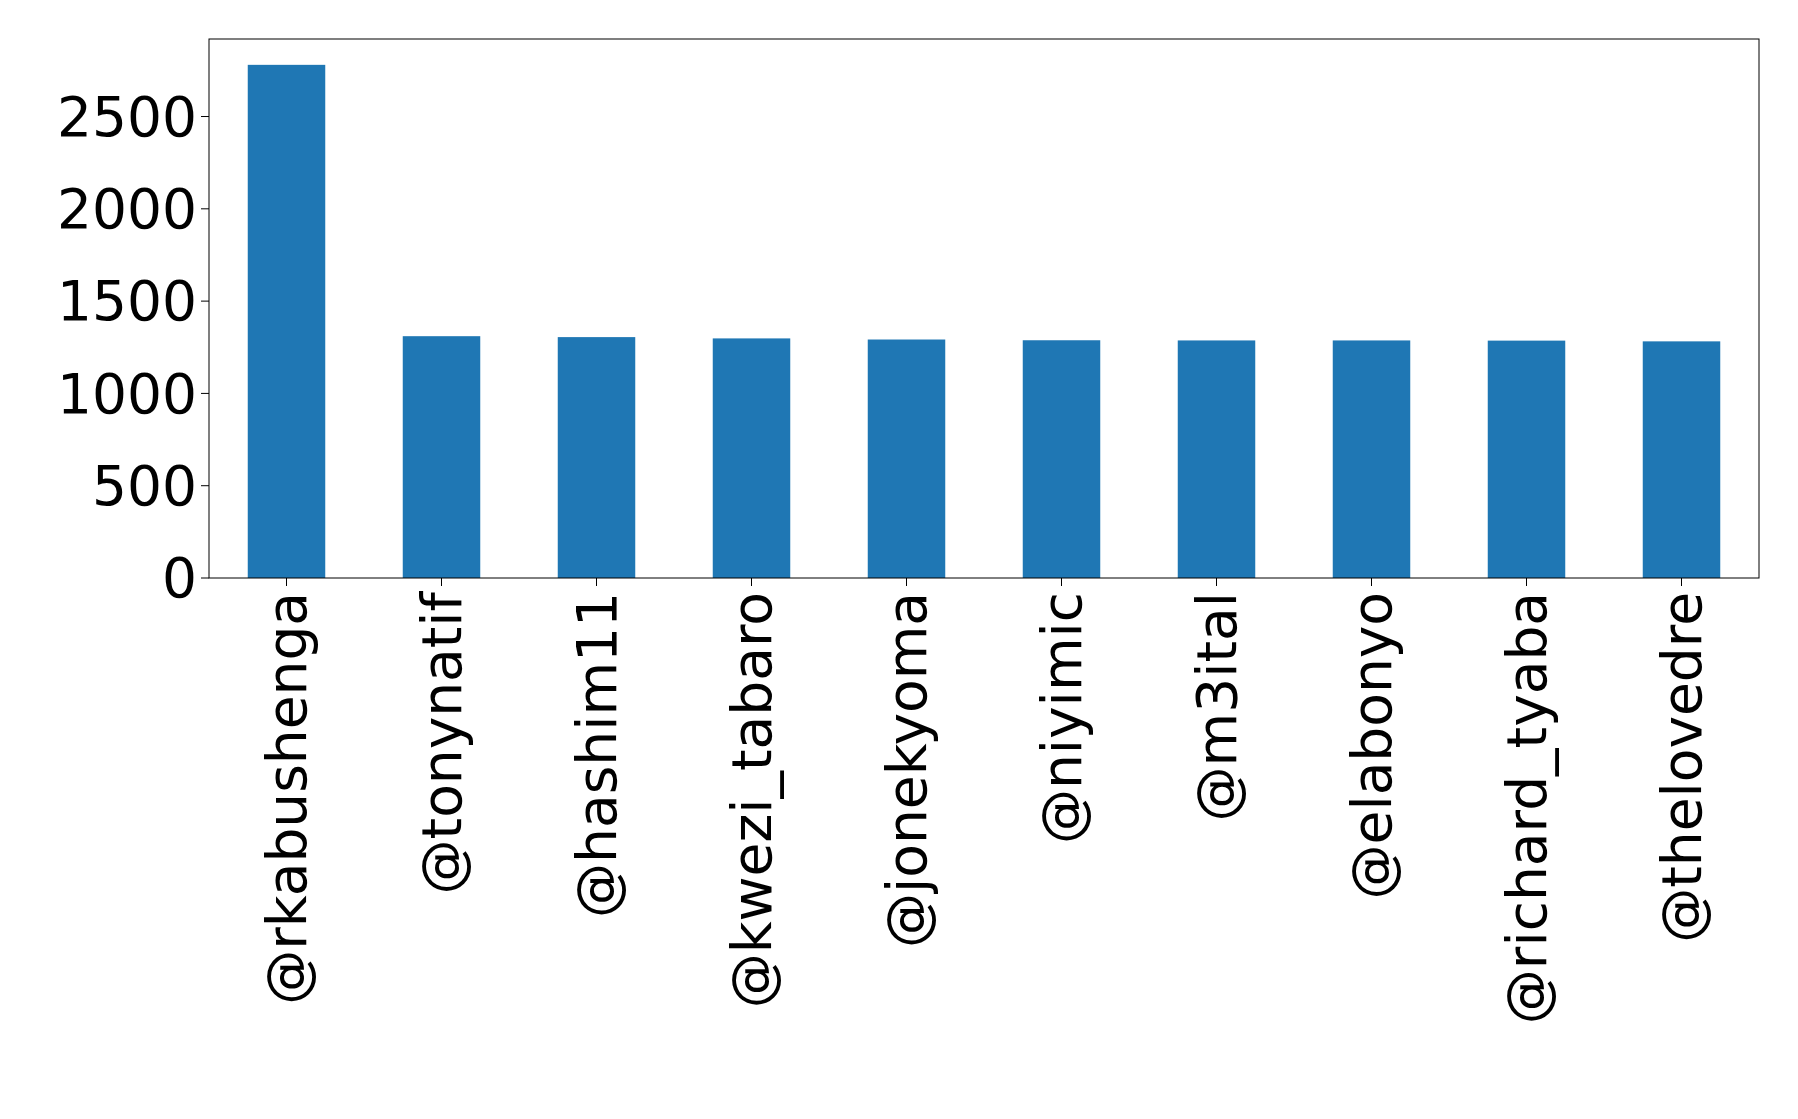 The width and height of the screenshot is (1798, 1119). Describe the element at coordinates (1216, 707) in the screenshot. I see `x-tick-label: @m3ital` at that location.